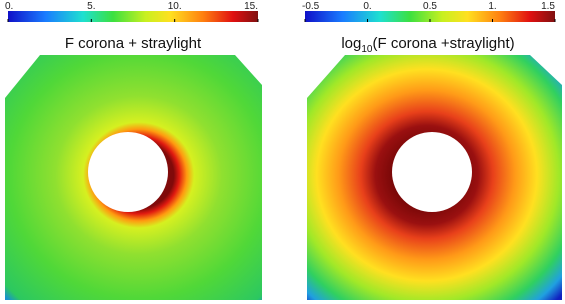 This screenshot has height=304, width=565. What do you see at coordinates (91, 6) in the screenshot?
I see `colorbar-tick-label: 5.` at bounding box center [91, 6].